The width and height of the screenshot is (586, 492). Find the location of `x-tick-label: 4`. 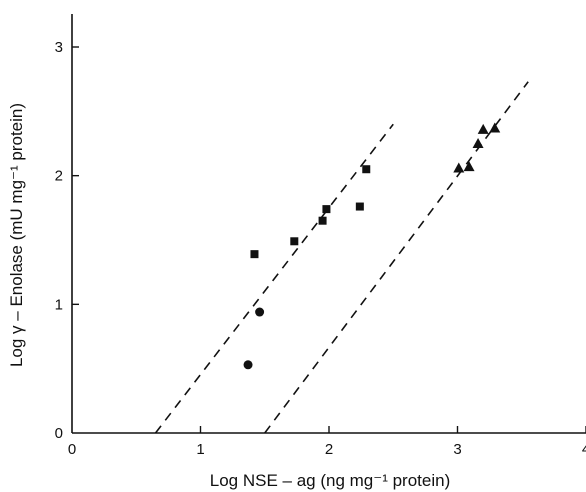

x-tick-label: 4 is located at coordinates (584, 449).